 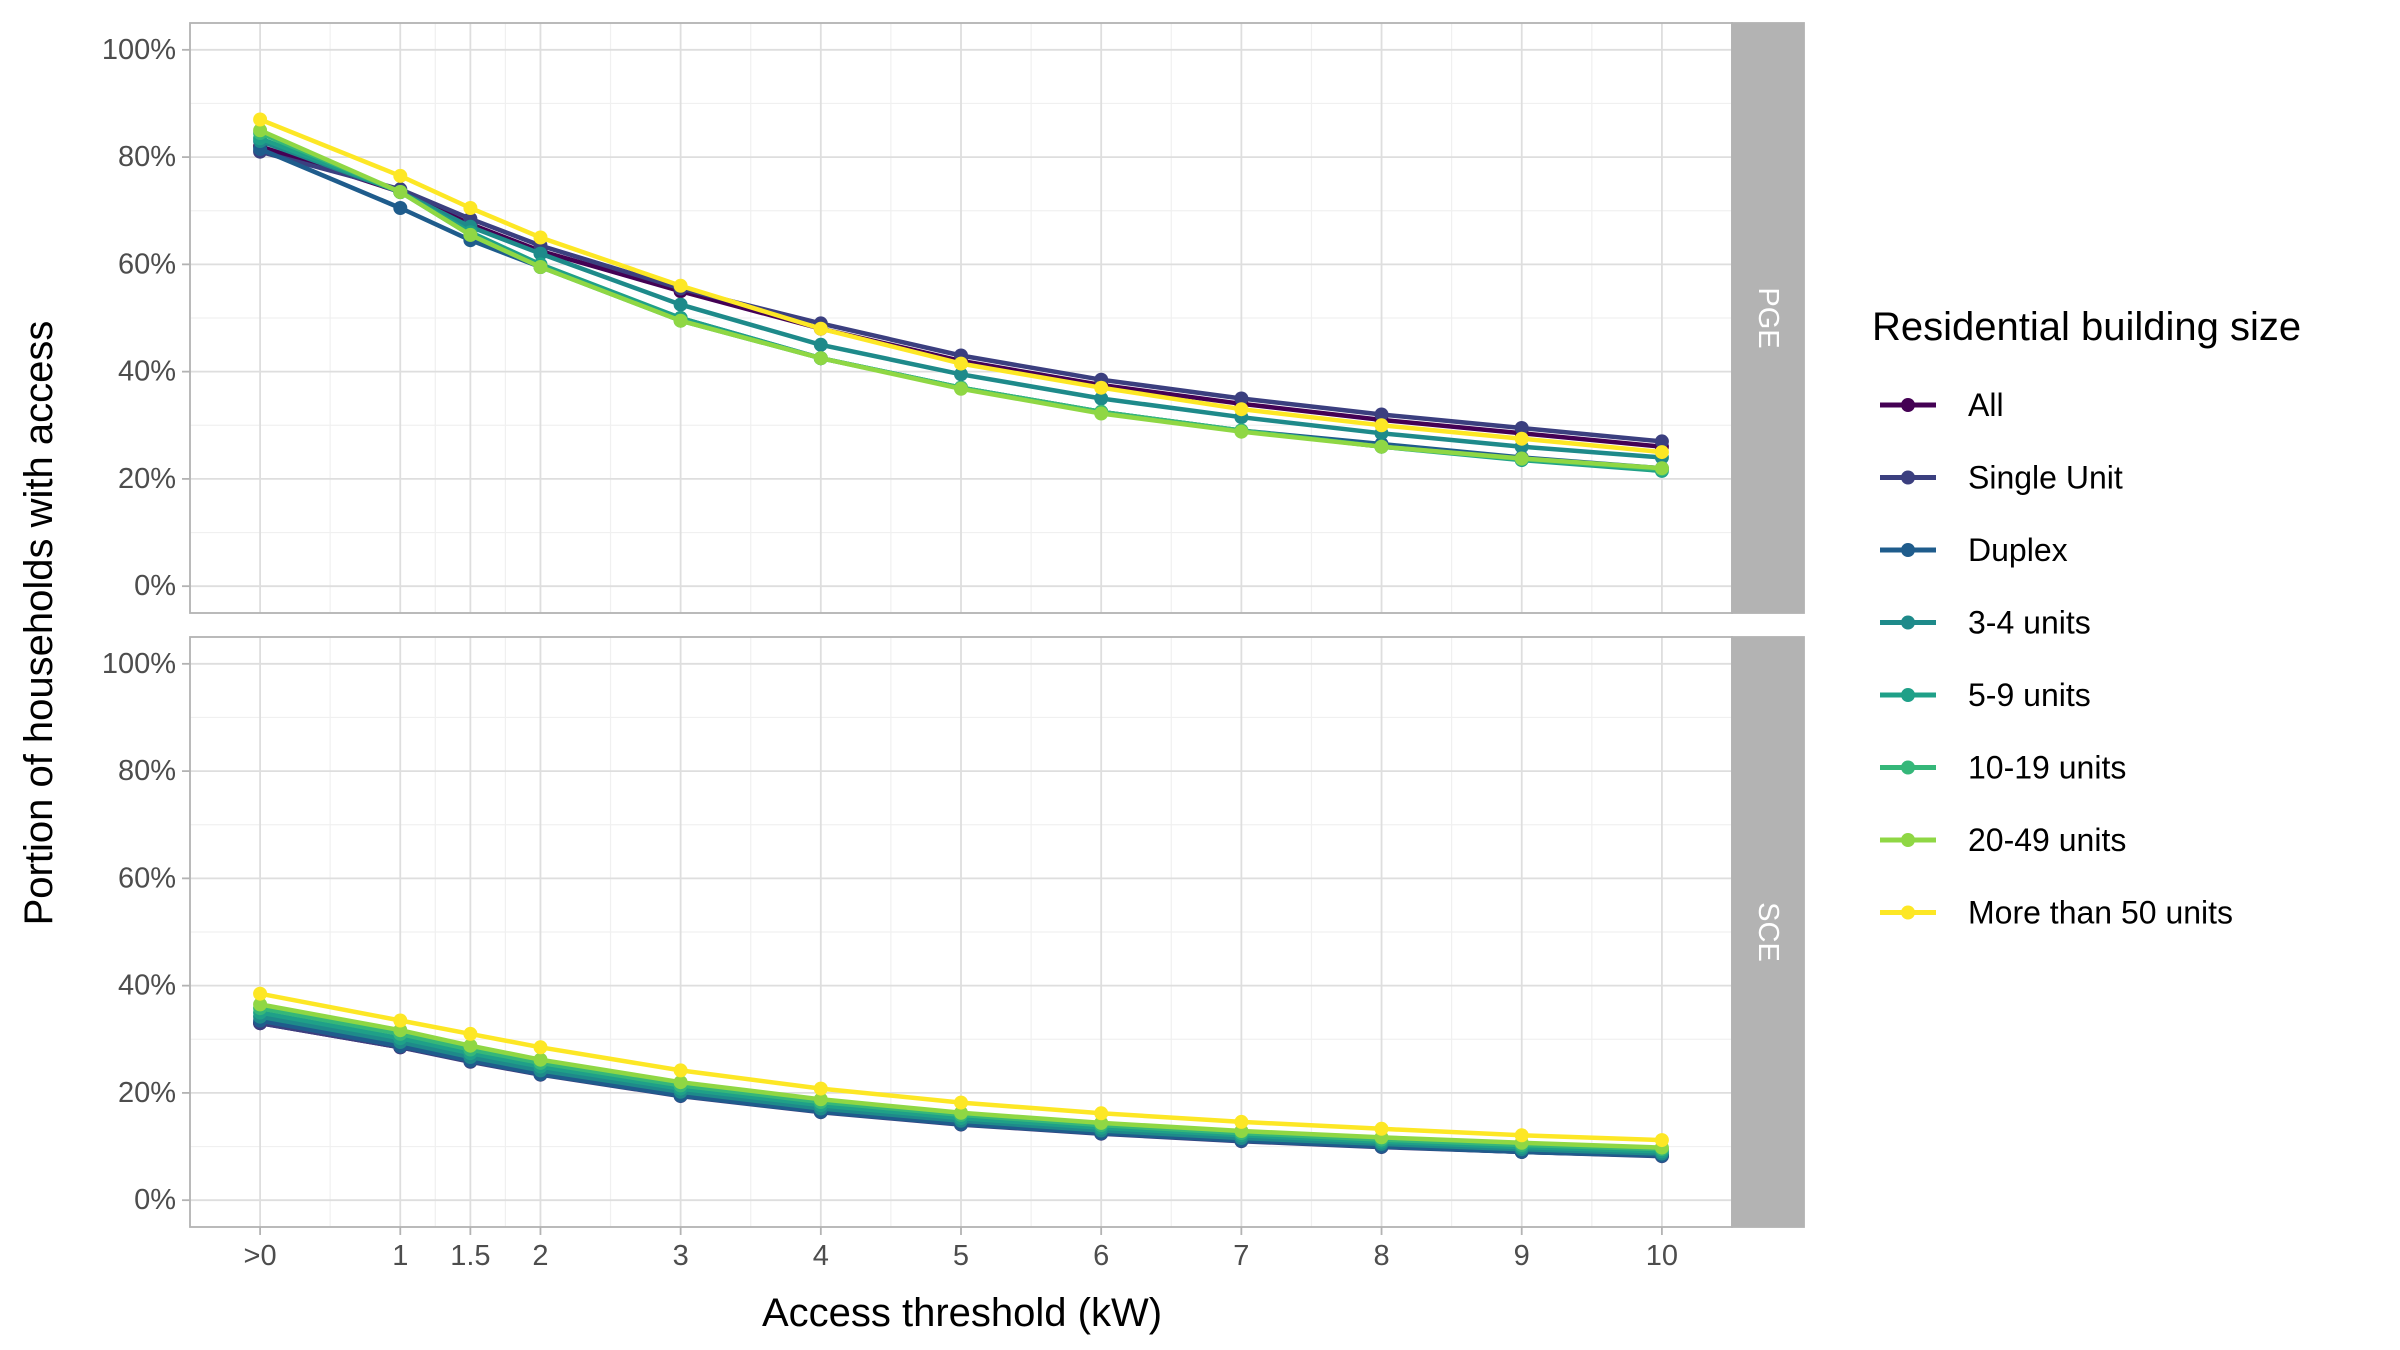 I want to click on x-tick-label: 10, so click(x=1662, y=1256).